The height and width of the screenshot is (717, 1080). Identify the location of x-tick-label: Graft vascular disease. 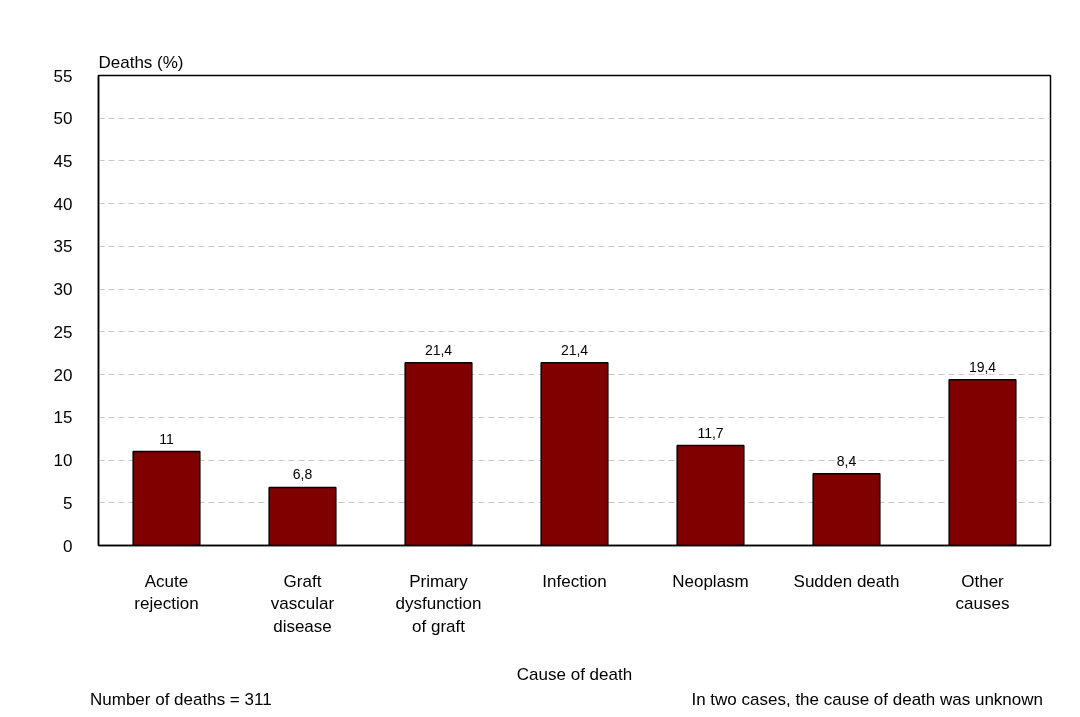
(302, 604).